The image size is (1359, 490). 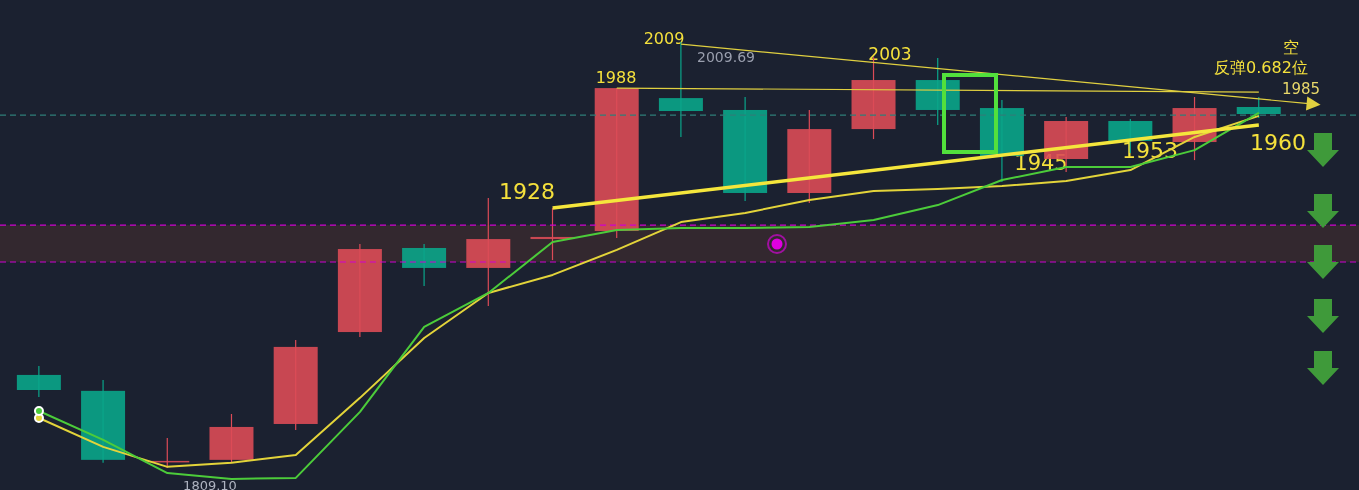 What do you see at coordinates (1041, 163) in the screenshot?
I see `annotation: 1945` at bounding box center [1041, 163].